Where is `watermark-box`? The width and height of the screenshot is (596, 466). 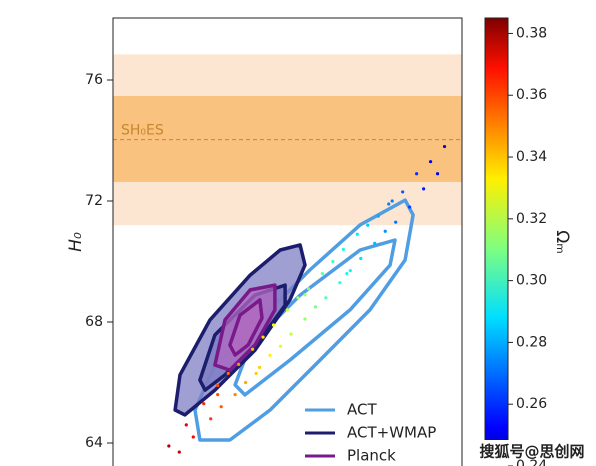 watermark-box is located at coordinates (532, 453).